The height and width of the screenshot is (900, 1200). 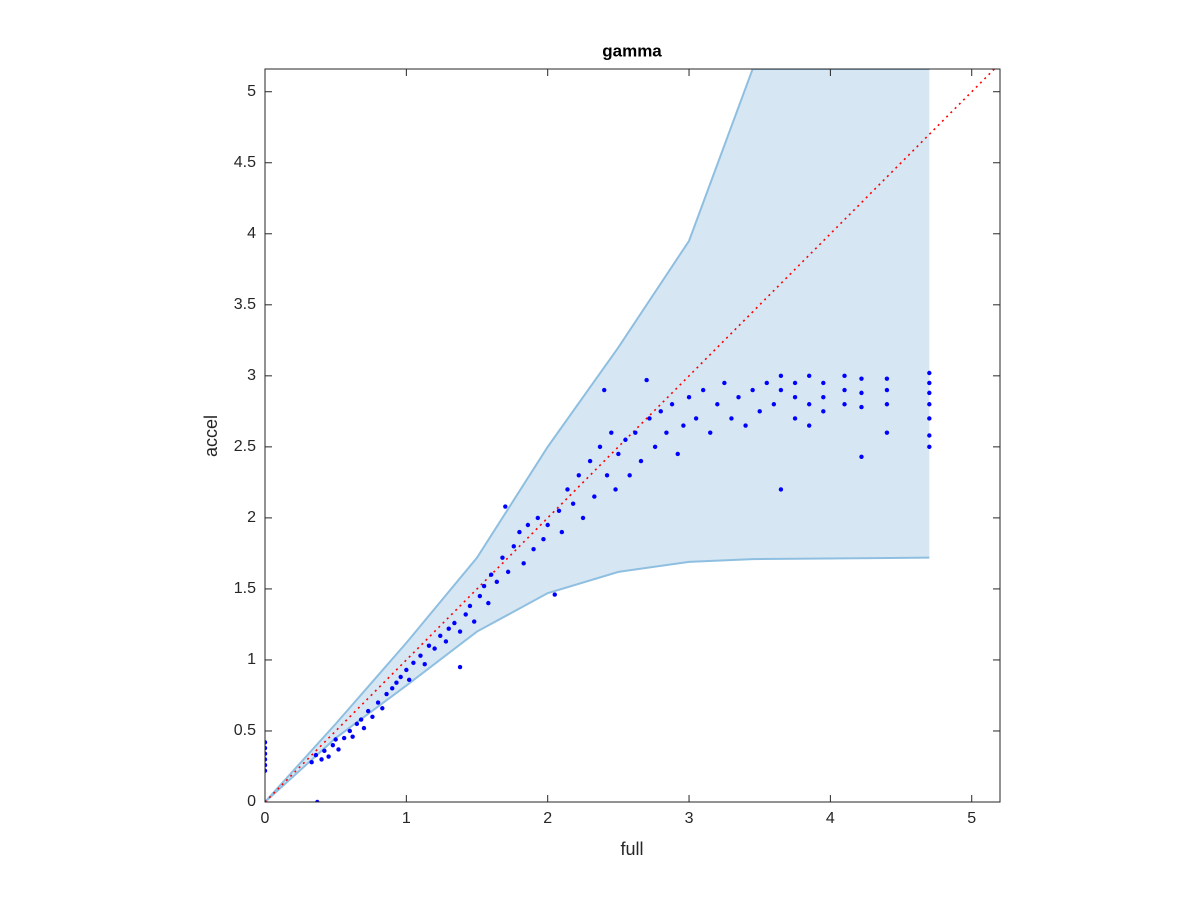 What do you see at coordinates (211, 436) in the screenshot?
I see `y-axis-label: accel` at bounding box center [211, 436].